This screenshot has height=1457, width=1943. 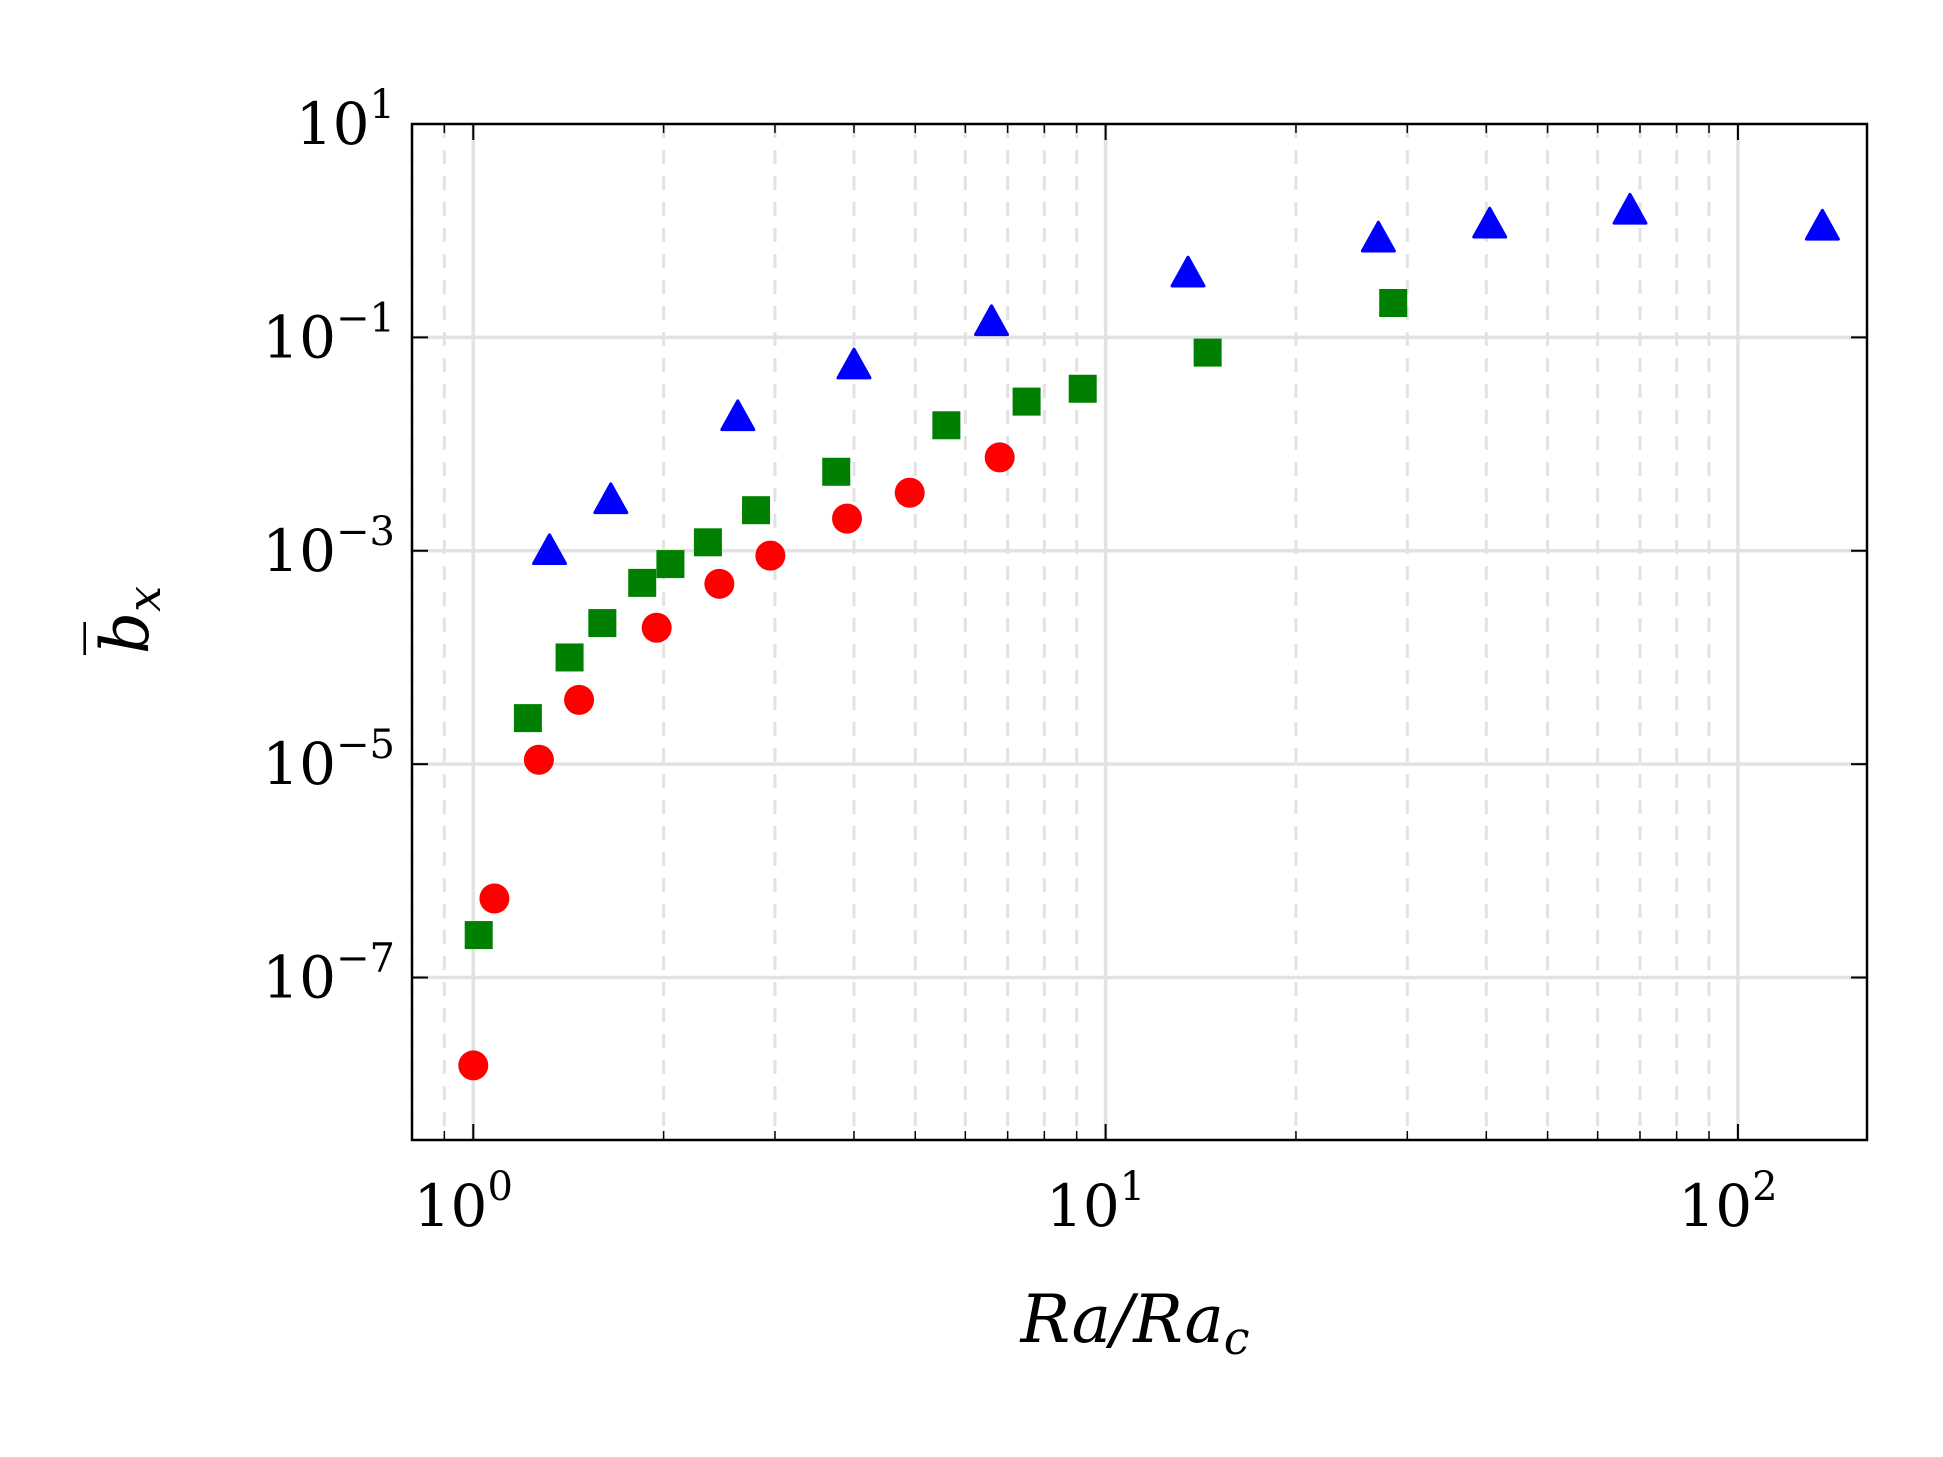 What do you see at coordinates (144, 599) in the screenshot?
I see `y-axis-label-sub: x` at bounding box center [144, 599].